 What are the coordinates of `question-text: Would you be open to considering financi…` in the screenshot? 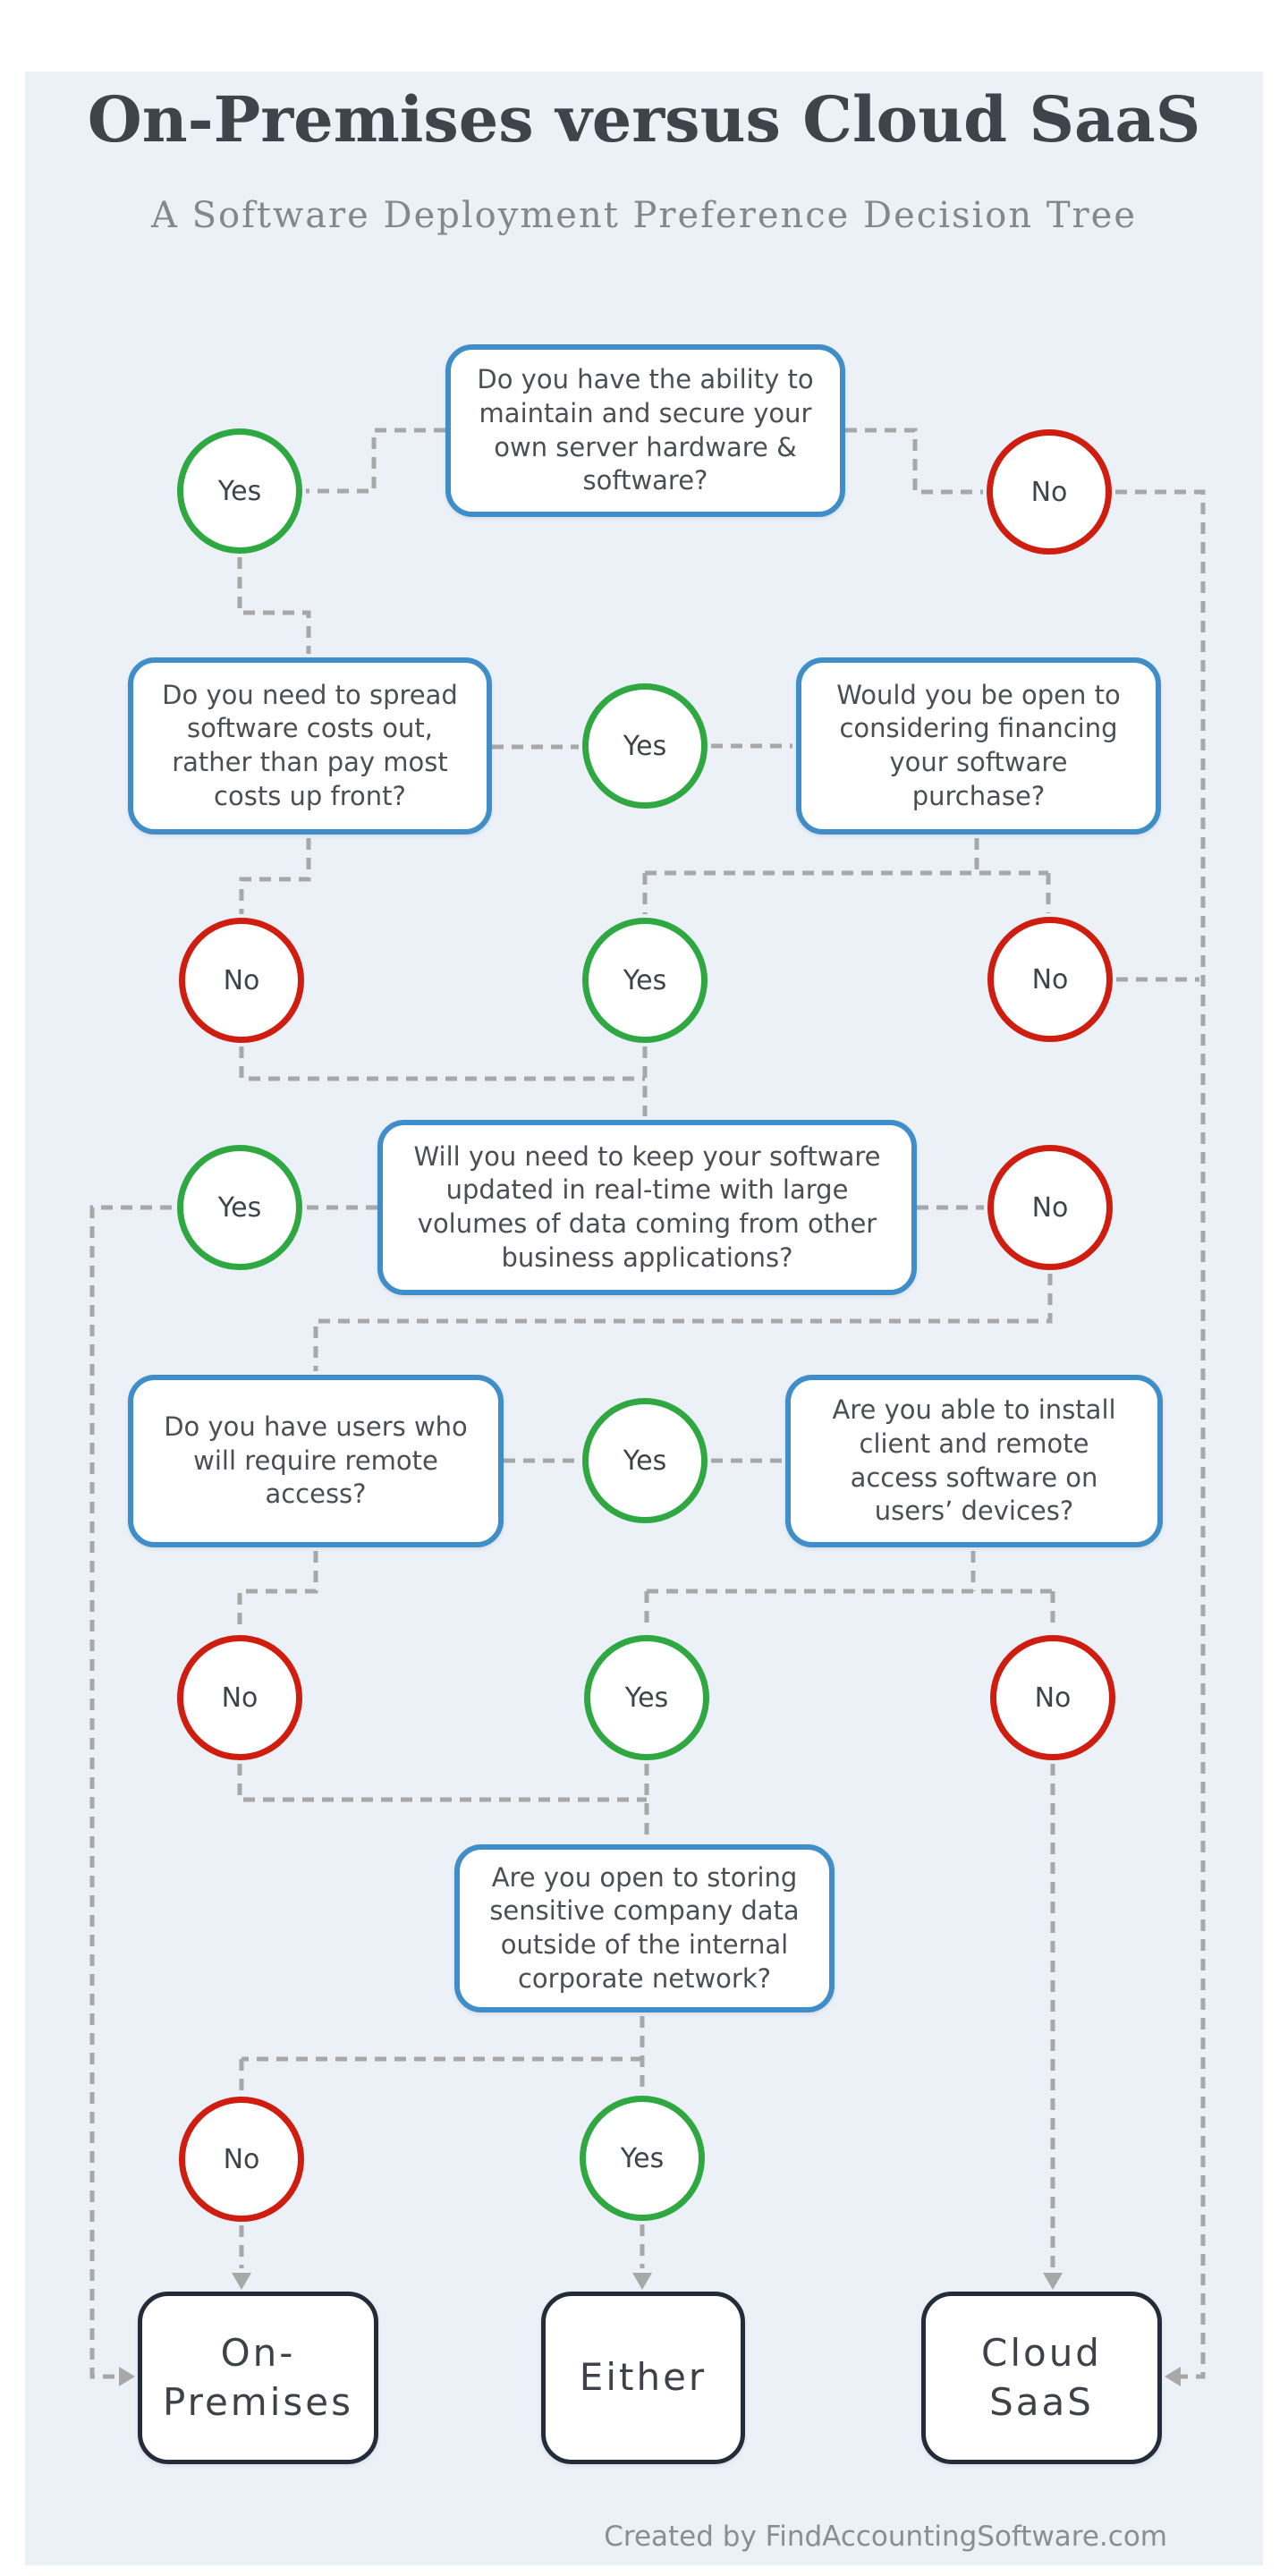 It's located at (978, 745).